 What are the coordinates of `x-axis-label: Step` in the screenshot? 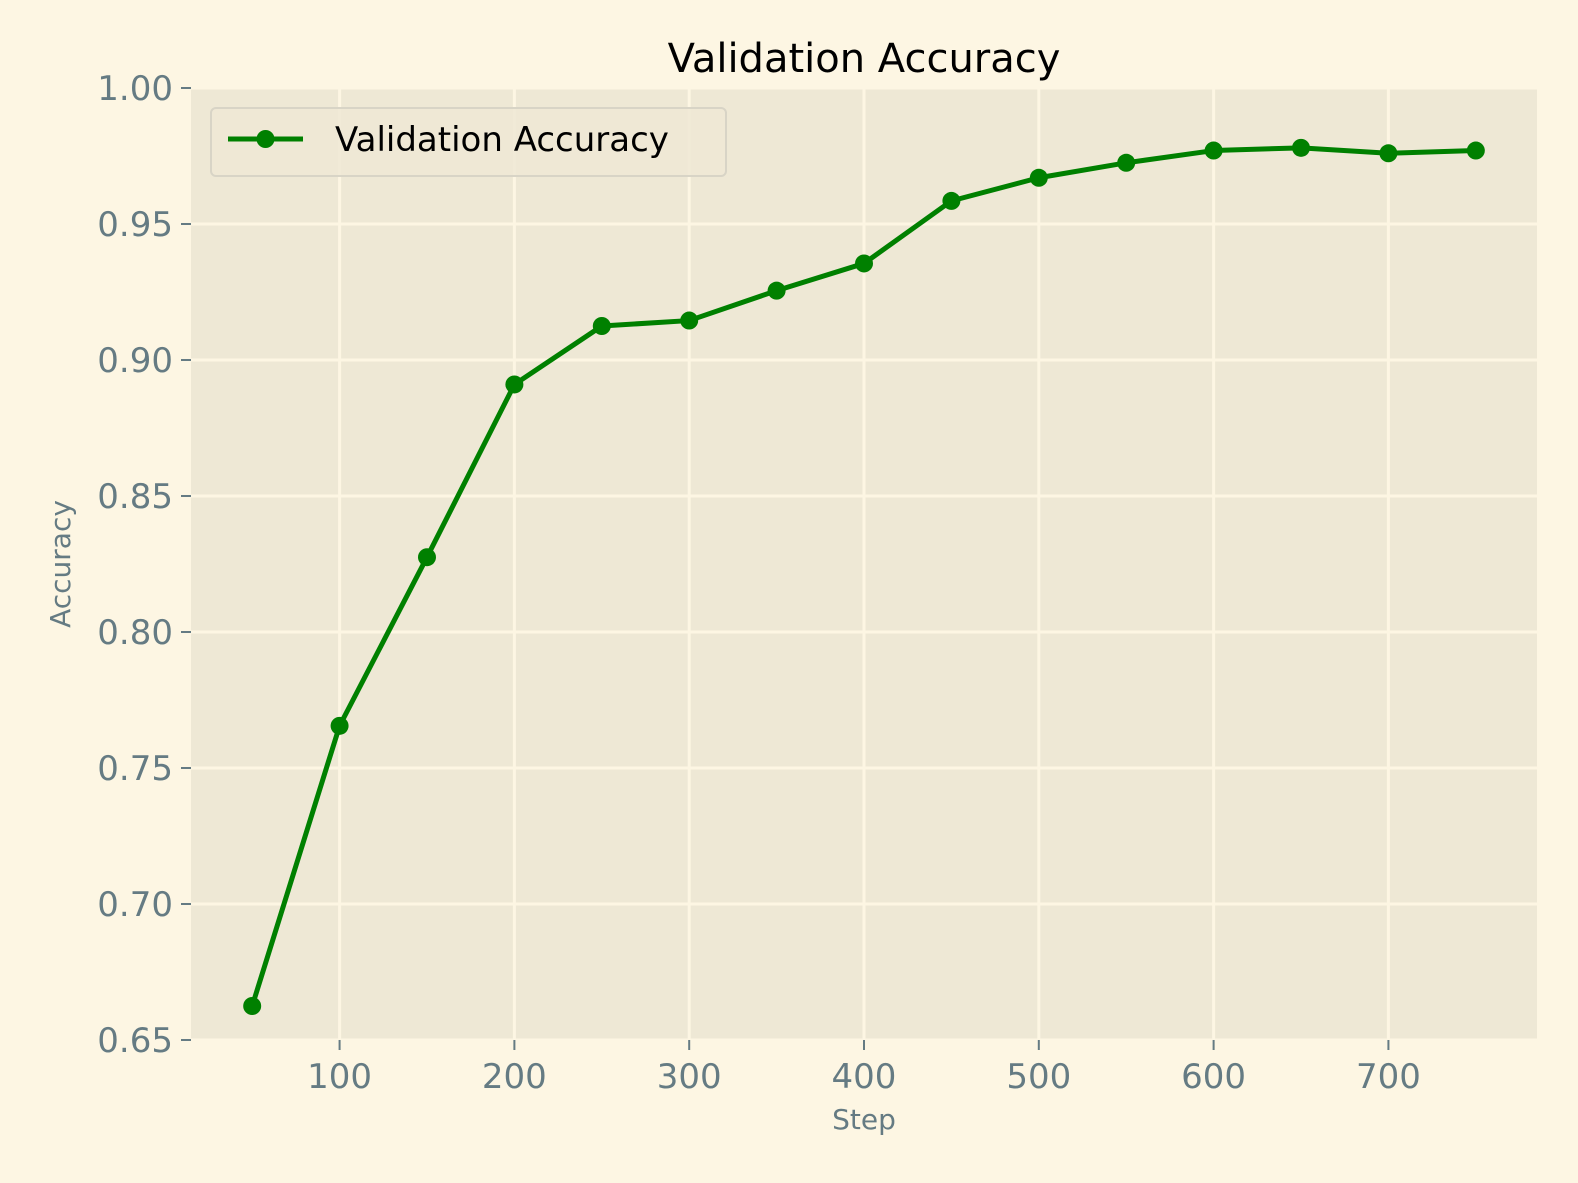 It's located at (864, 1119).